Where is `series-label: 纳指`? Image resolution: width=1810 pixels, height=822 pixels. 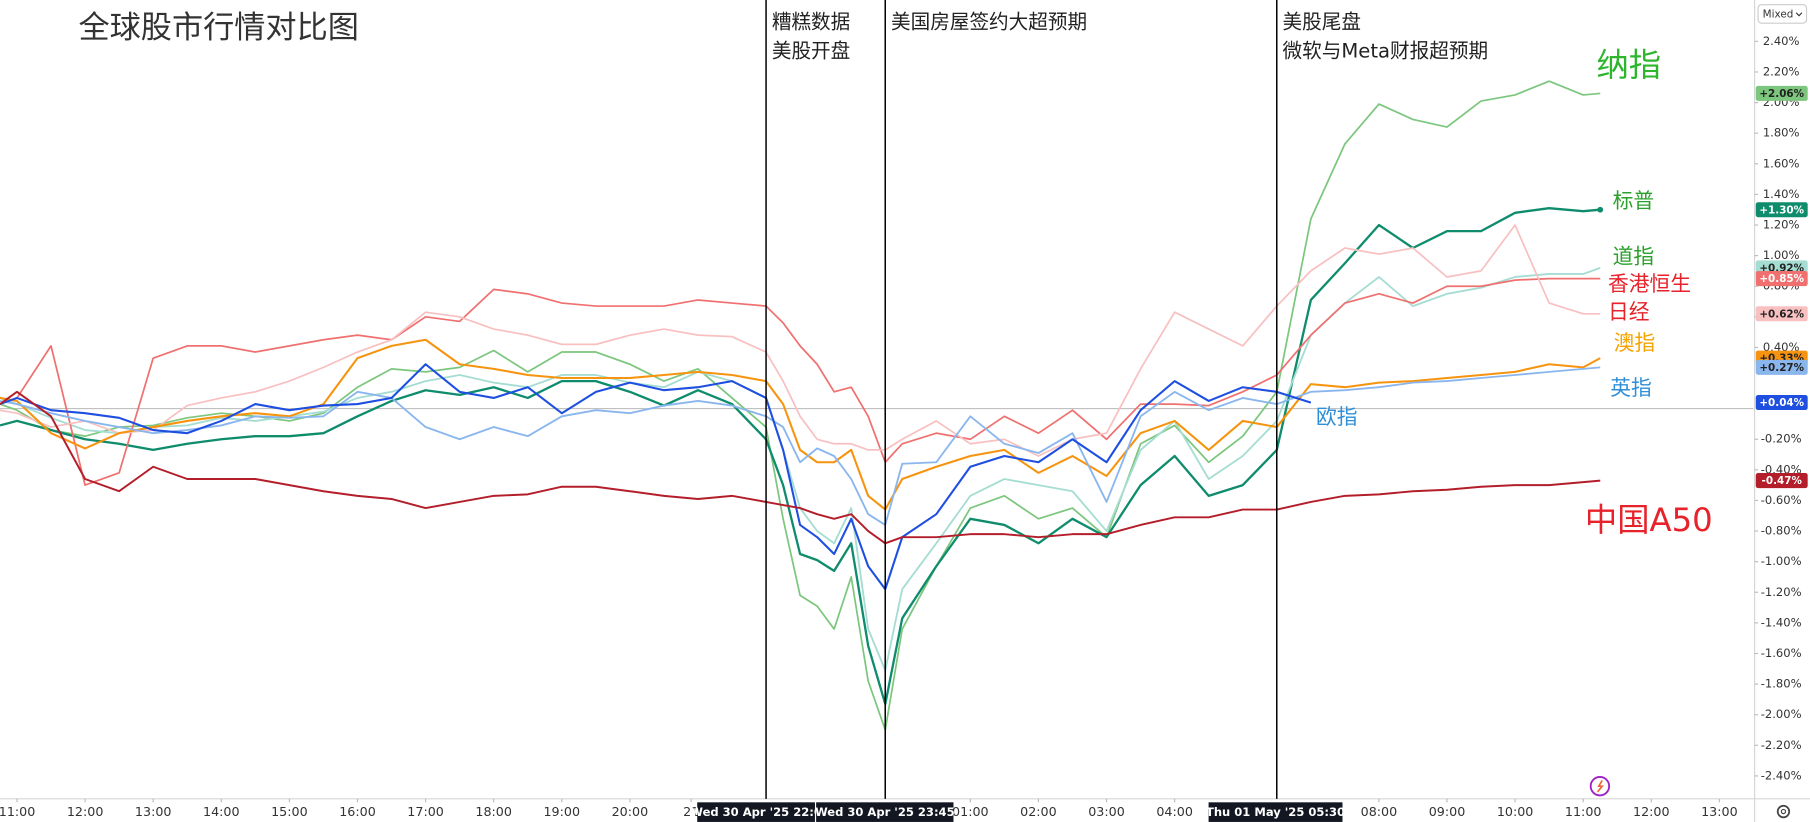 series-label: 纳指 is located at coordinates (1628, 65).